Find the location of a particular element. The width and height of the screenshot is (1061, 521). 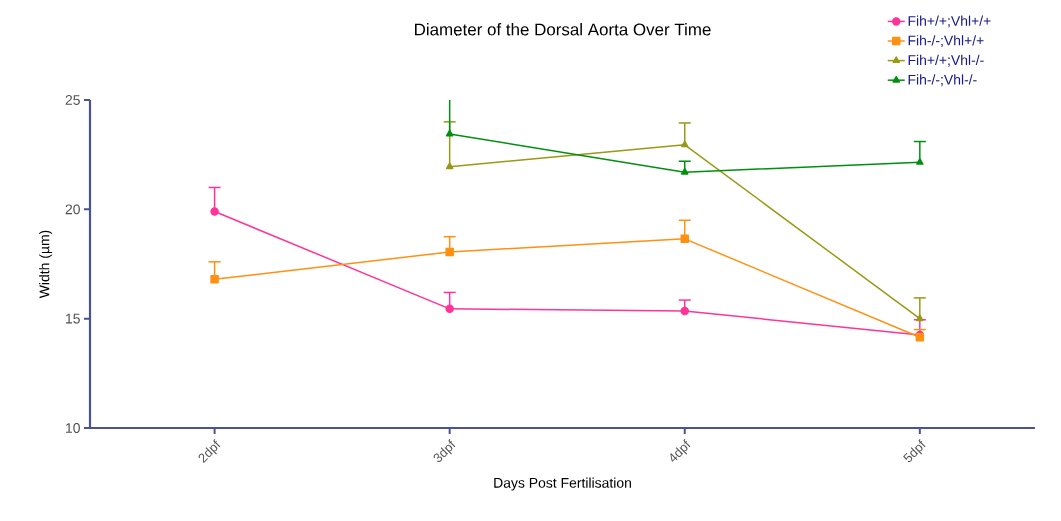

y-tick-label: 20 is located at coordinates (72, 209).